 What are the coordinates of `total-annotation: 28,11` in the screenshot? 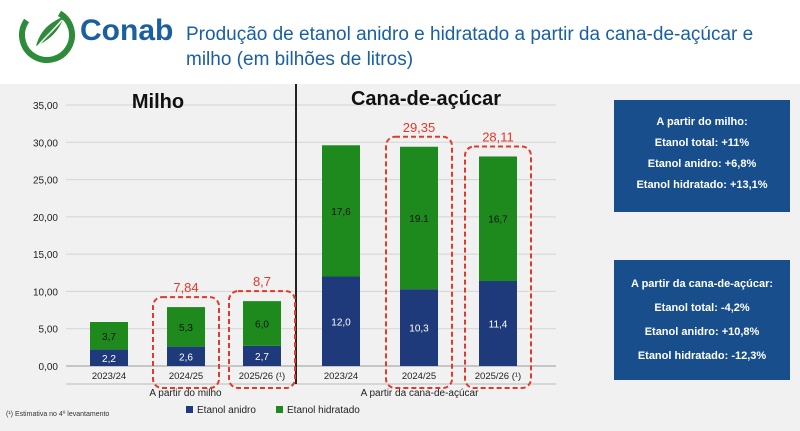 It's located at (498, 136).